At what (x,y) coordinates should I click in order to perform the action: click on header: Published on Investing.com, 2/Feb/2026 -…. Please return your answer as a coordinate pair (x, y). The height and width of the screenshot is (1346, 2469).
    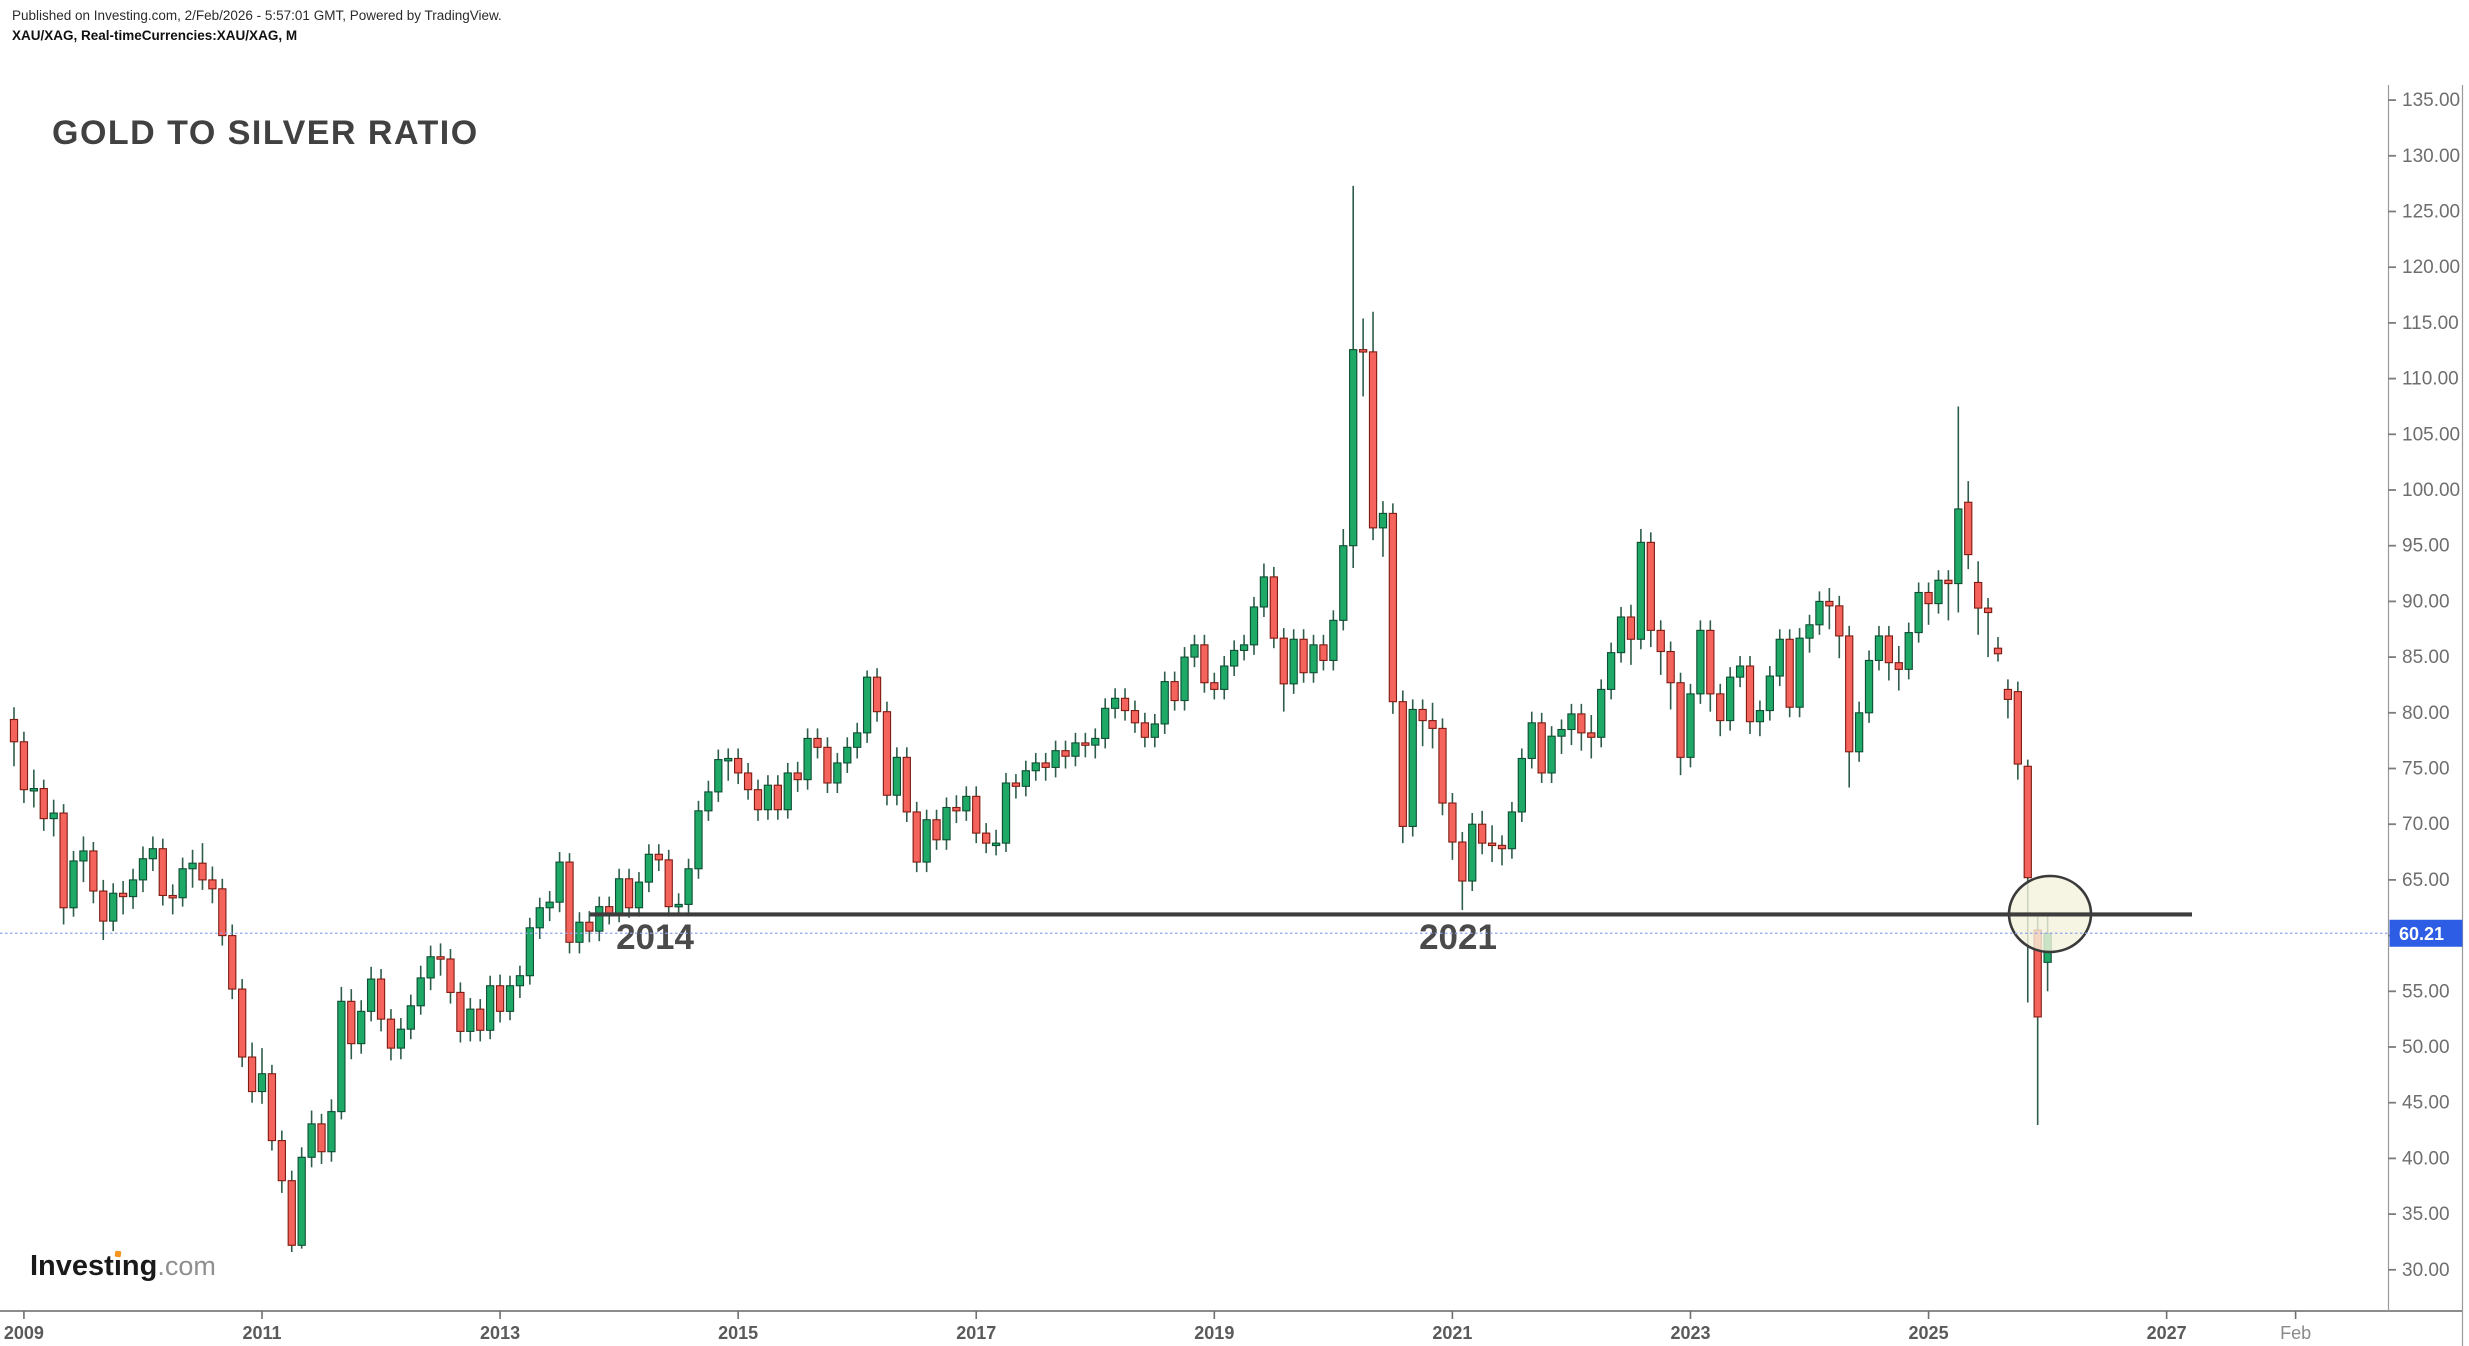
    Looking at the image, I should click on (257, 26).